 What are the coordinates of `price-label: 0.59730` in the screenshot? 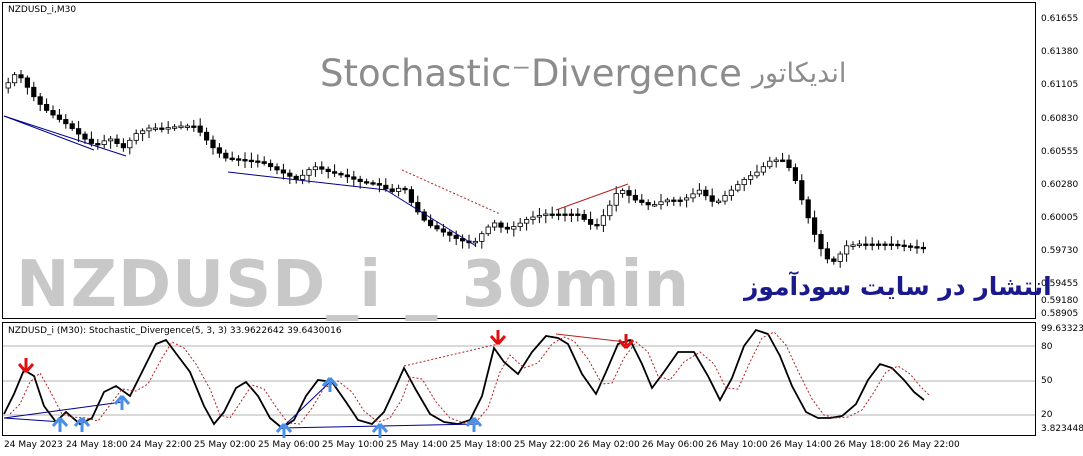 It's located at (1060, 251).